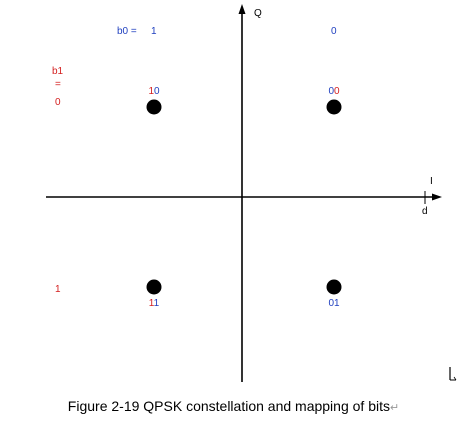 The width and height of the screenshot is (467, 422). Describe the element at coordinates (127, 31) in the screenshot. I see `b0-label: b0 =` at that location.